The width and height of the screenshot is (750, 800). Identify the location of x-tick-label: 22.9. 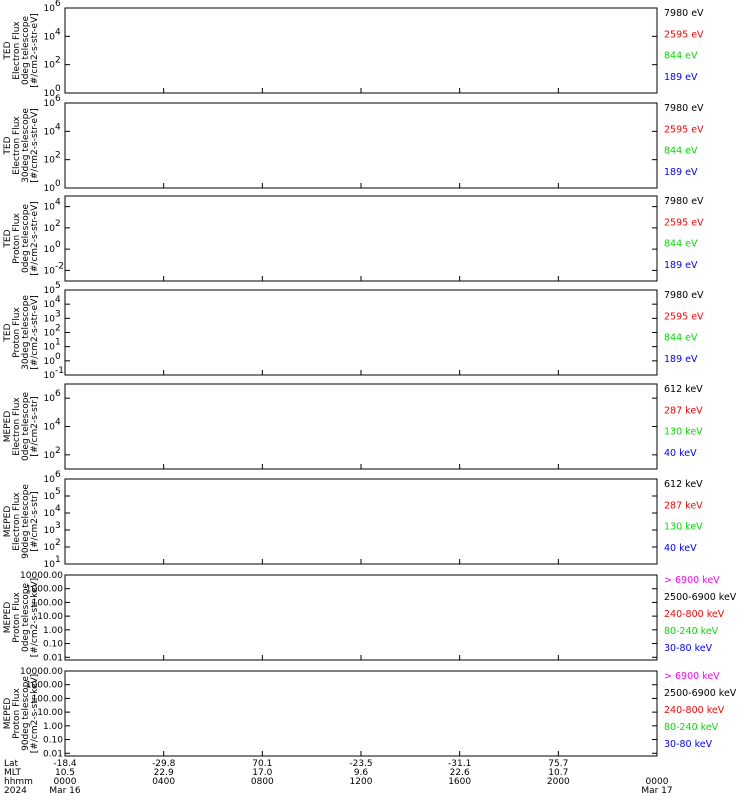
(164, 773).